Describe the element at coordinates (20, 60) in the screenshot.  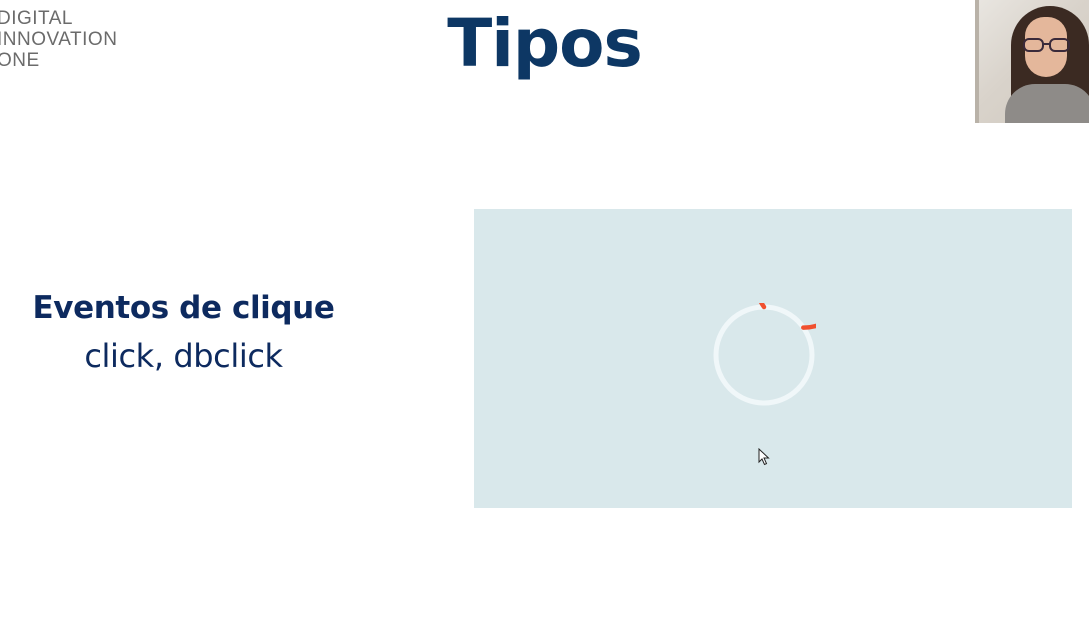
I see `logo-line-3: ONE` at that location.